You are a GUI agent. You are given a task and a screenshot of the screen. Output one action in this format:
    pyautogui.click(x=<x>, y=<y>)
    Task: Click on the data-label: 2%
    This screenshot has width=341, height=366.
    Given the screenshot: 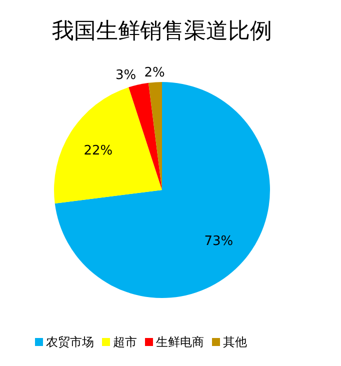 What is the action you would take?
    pyautogui.click(x=154, y=72)
    